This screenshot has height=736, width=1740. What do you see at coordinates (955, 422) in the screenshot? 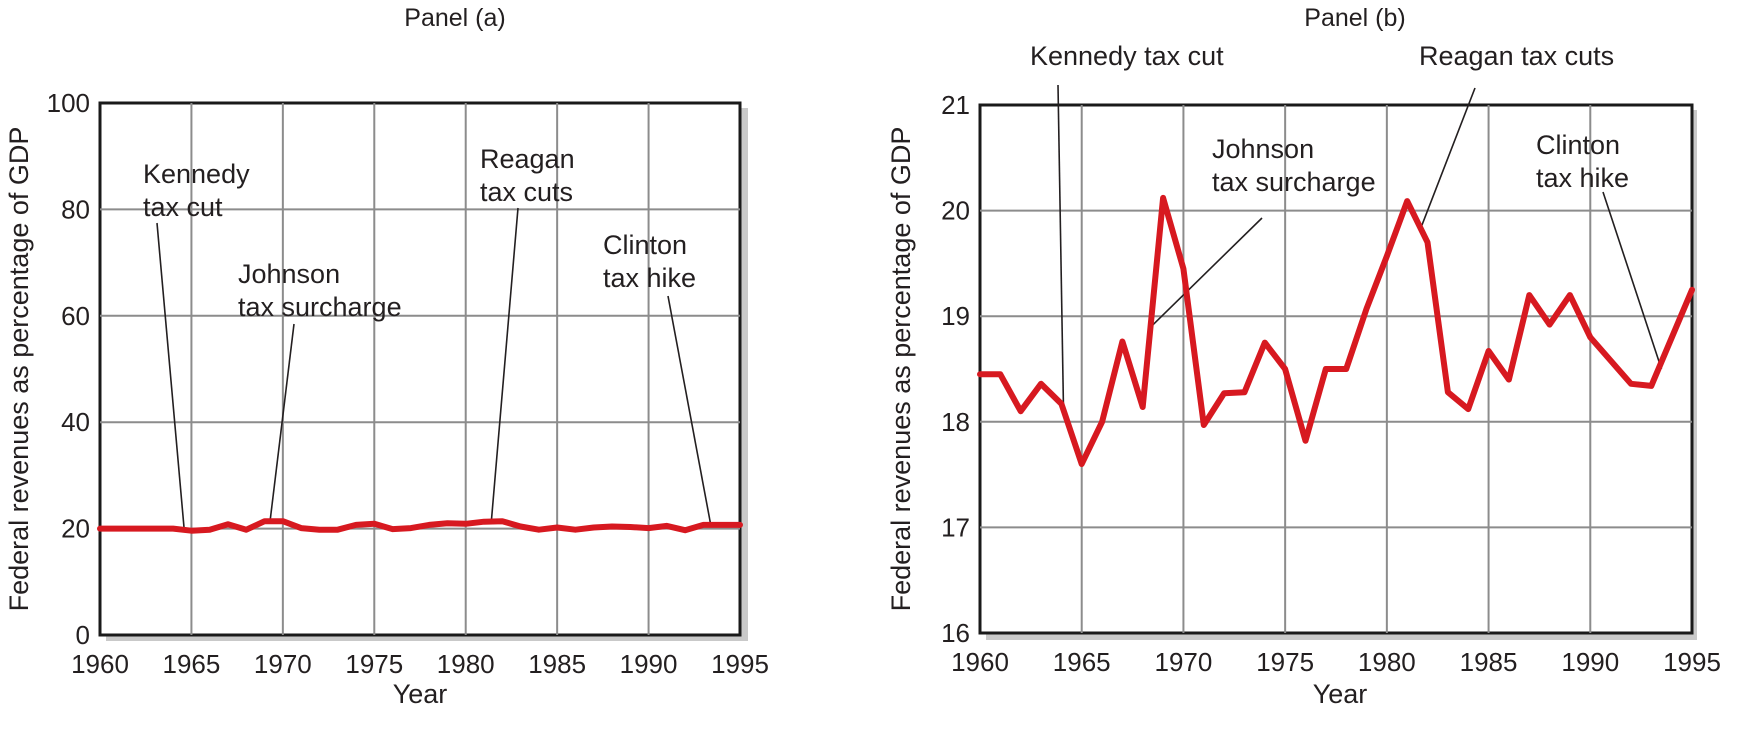
I see `panel-b-y-tick-label: 18` at bounding box center [955, 422].